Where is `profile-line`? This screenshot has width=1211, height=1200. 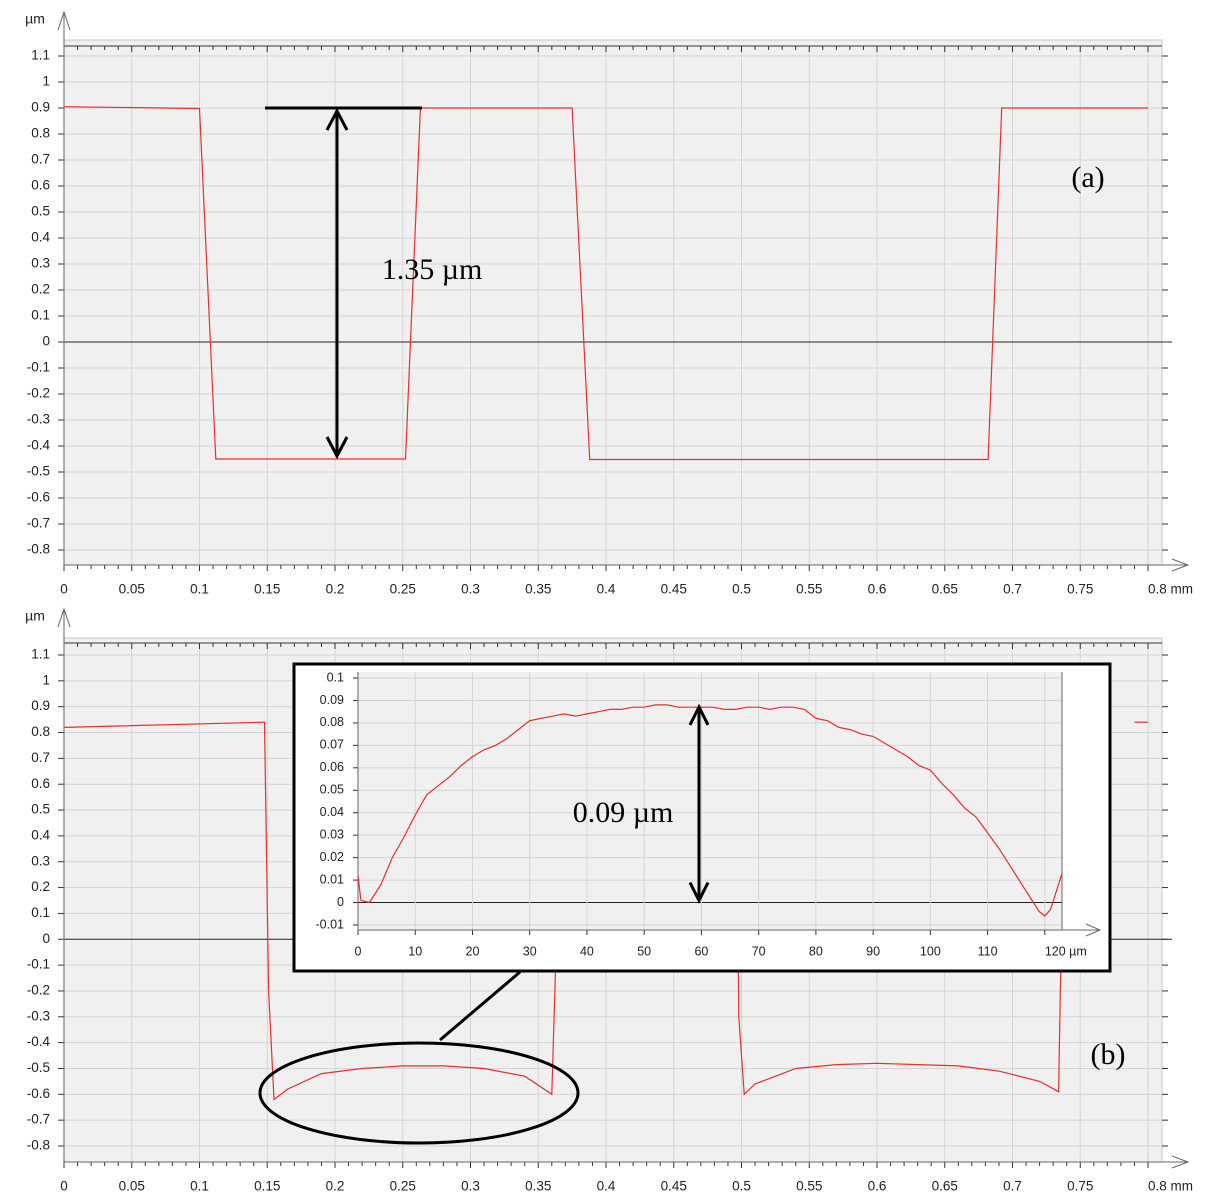
profile-line is located at coordinates (899, 909).